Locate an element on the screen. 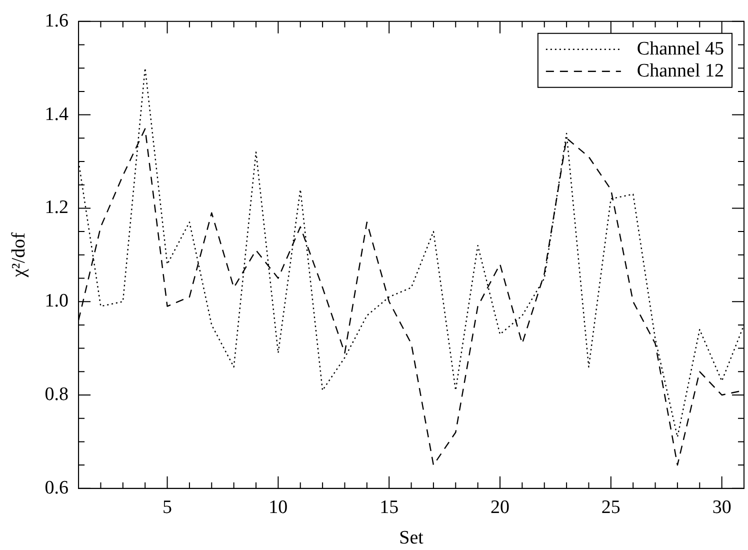  x-tick-label: 10 is located at coordinates (278, 507).